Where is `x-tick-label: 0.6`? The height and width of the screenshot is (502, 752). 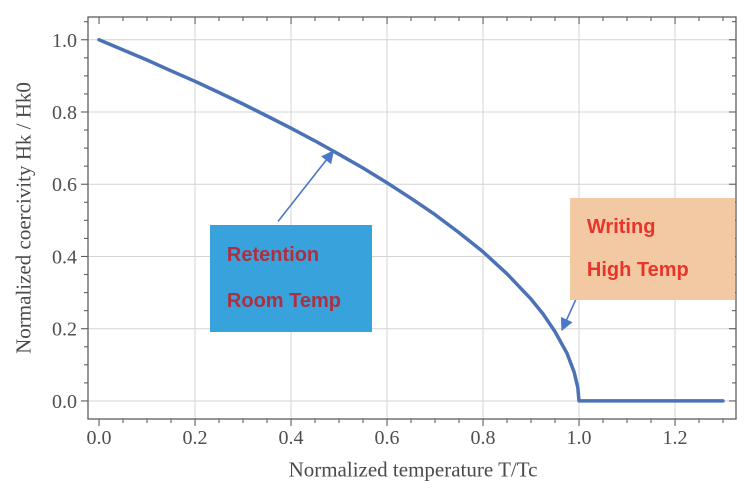
x-tick-label: 0.6 is located at coordinates (387, 438).